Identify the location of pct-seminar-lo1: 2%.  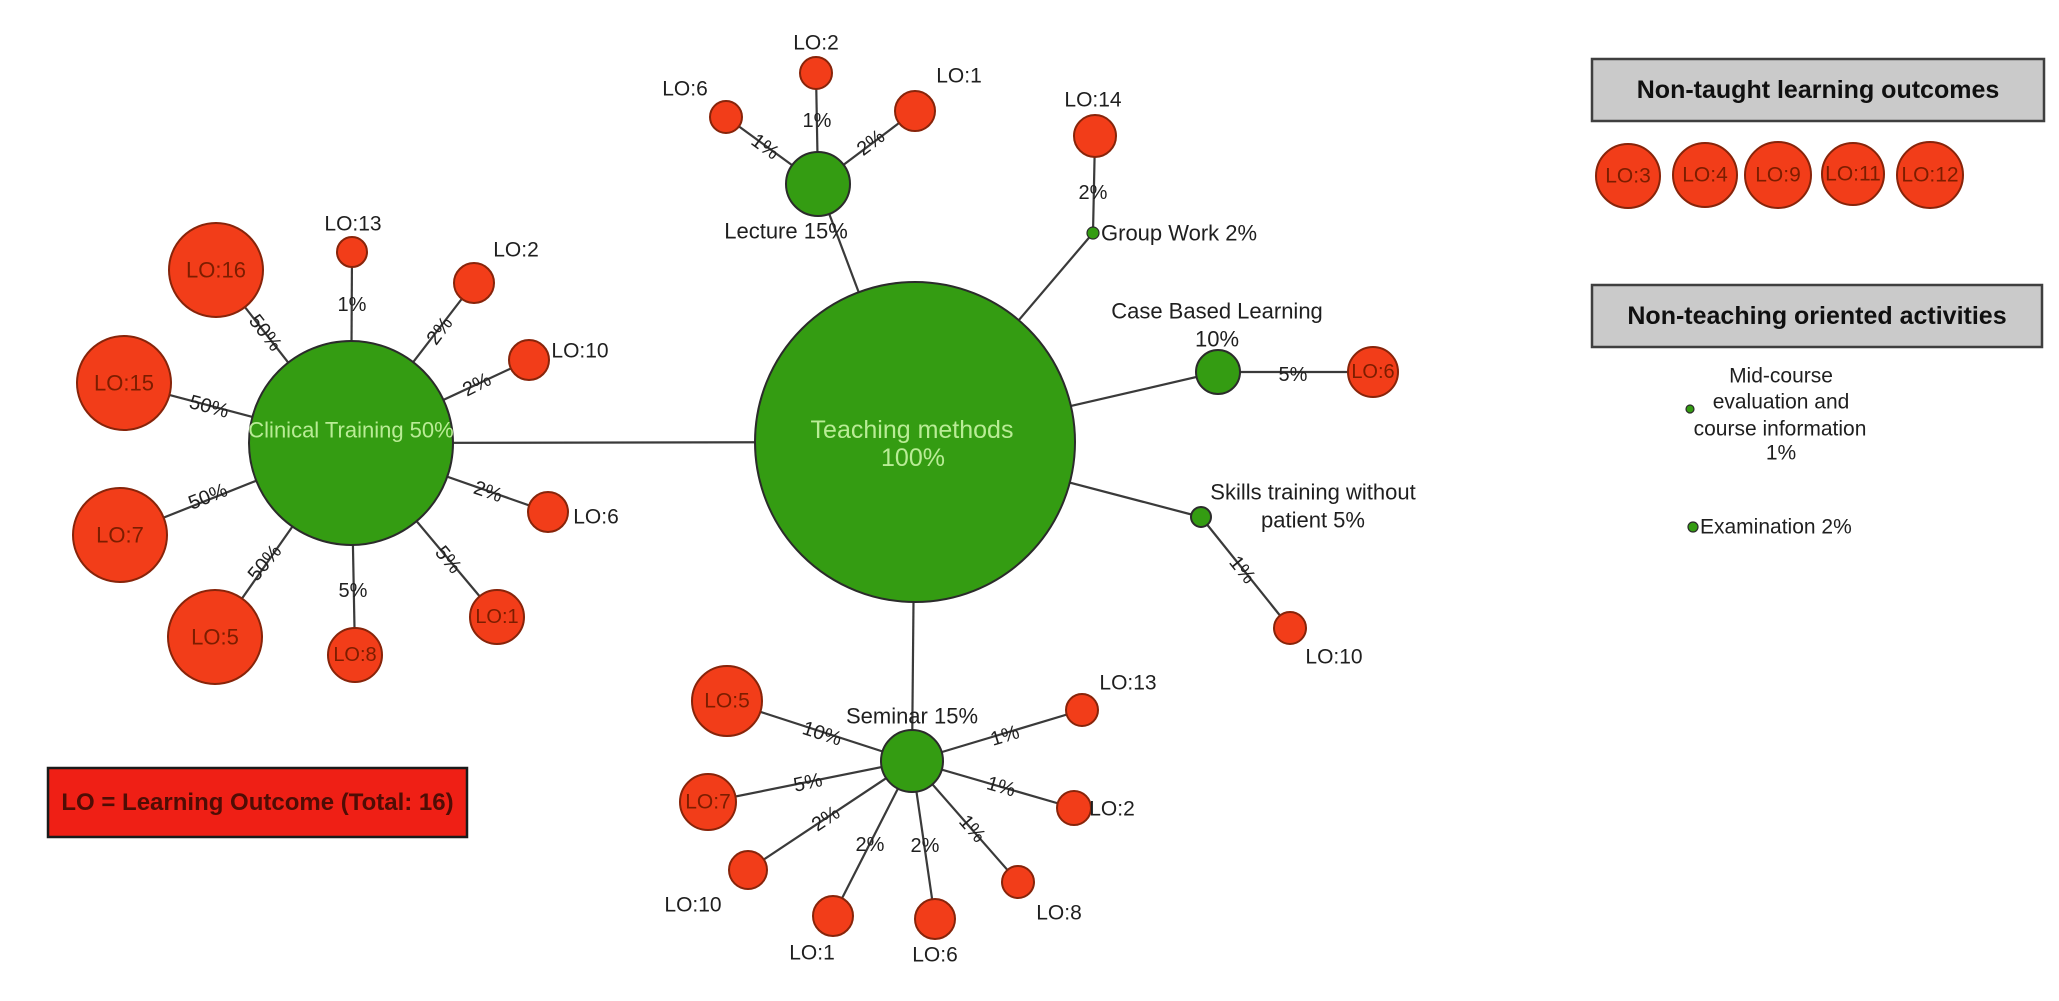
(870, 845).